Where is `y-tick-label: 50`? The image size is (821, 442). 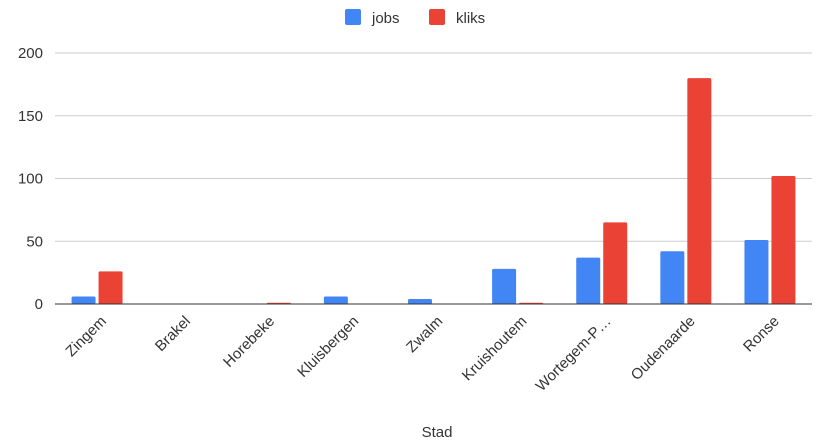
y-tick-label: 50 is located at coordinates (34, 241).